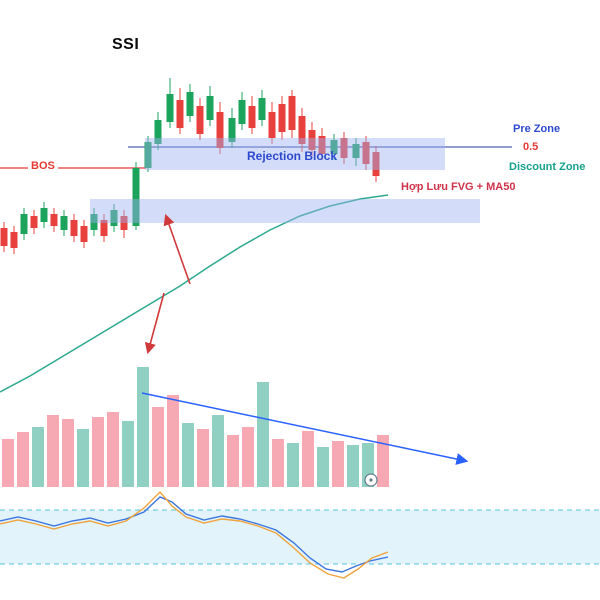 Image resolution: width=600 pixels, height=600 pixels. What do you see at coordinates (305, 428) in the screenshot?
I see `volume-trendline` at bounding box center [305, 428].